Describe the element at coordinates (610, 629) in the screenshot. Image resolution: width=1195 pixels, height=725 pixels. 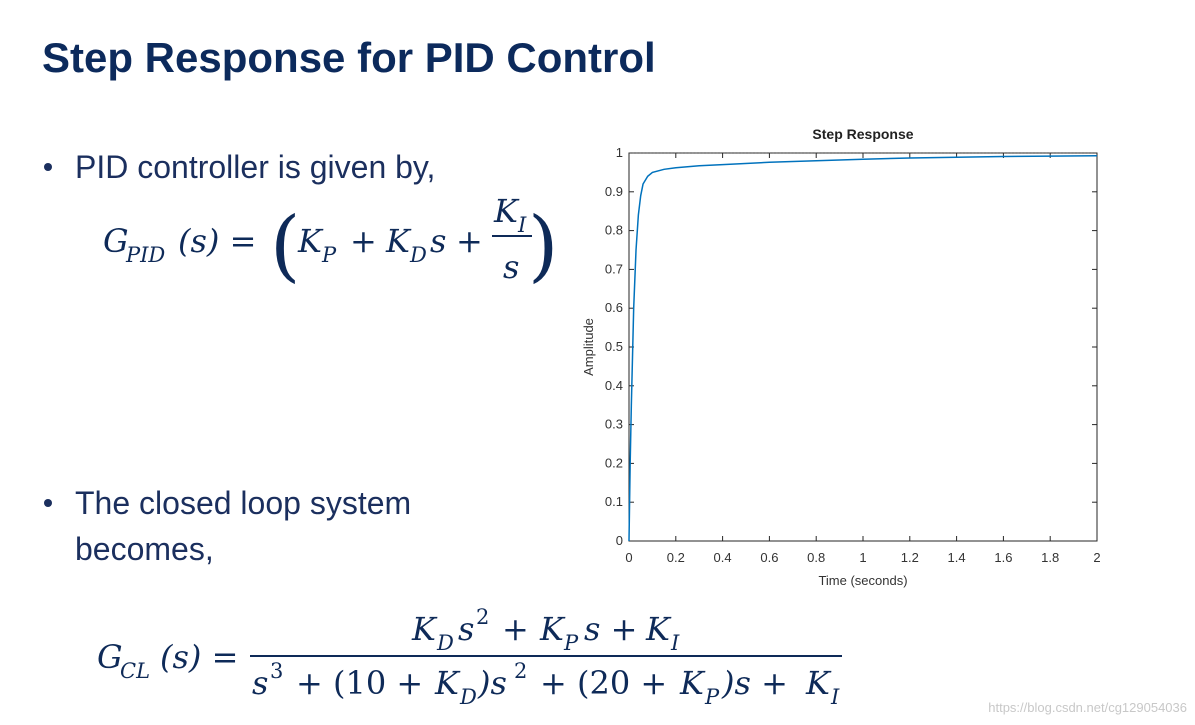
I see `math-symbol: s +` at that location.